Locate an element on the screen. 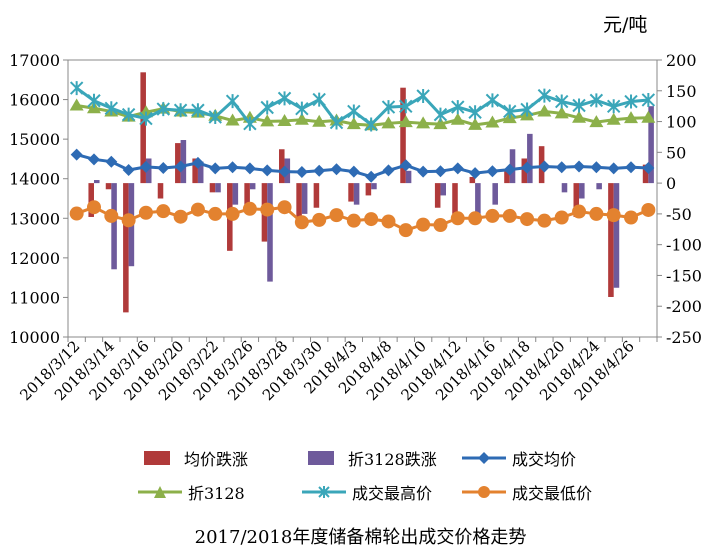 The width and height of the screenshot is (721, 559). left-axis-tick-label: 13000 is located at coordinates (34, 218).